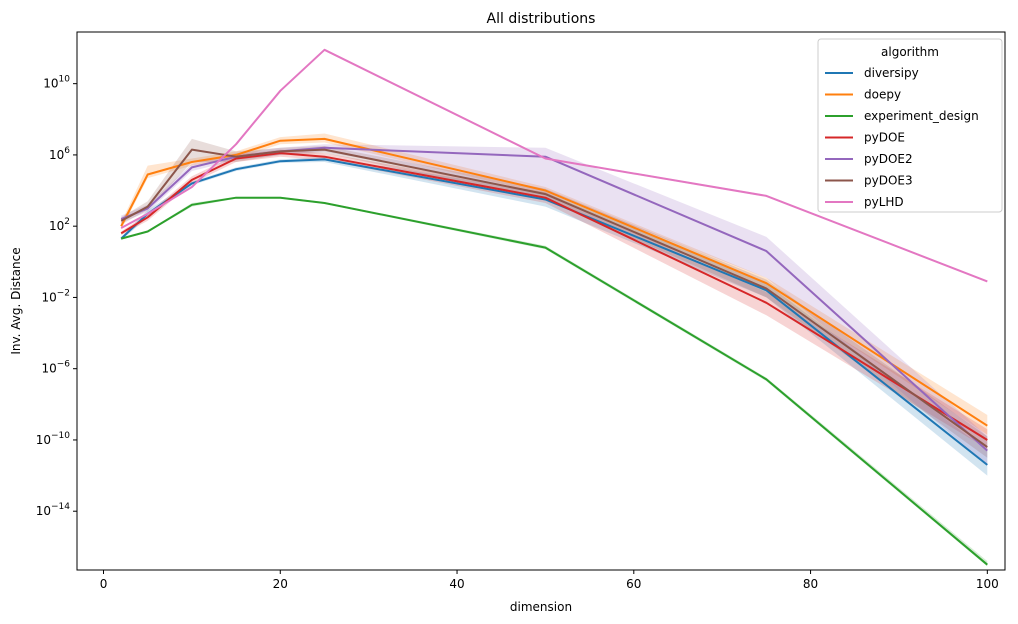 The image size is (1018, 624). What do you see at coordinates (921, 116) in the screenshot?
I see `legend-label-experiment-design: experiment_design` at bounding box center [921, 116].